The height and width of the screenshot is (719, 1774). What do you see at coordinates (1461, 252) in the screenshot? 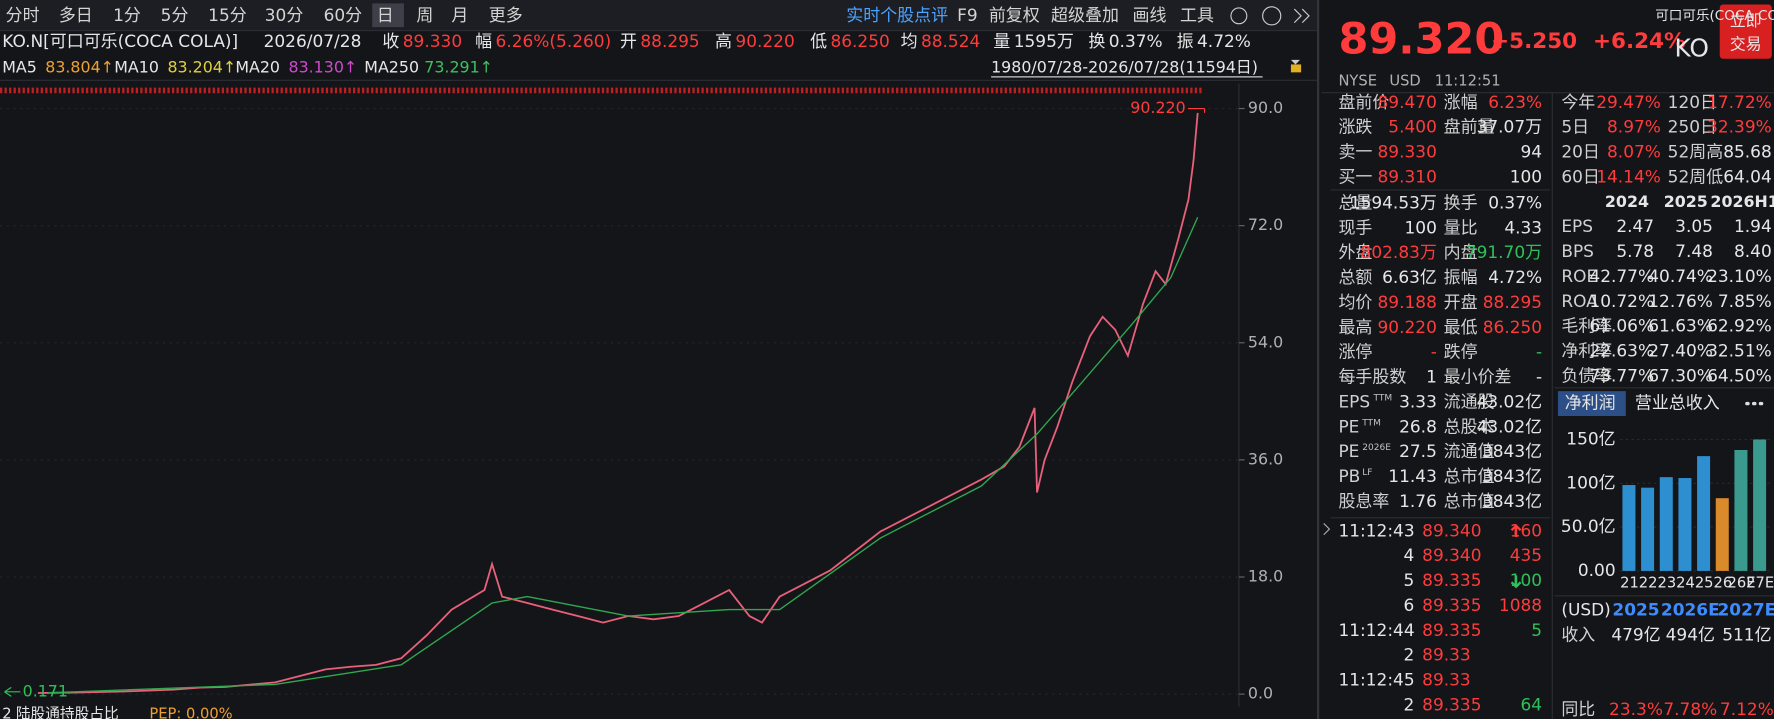
I see `cell-label: 内盘` at bounding box center [1461, 252].